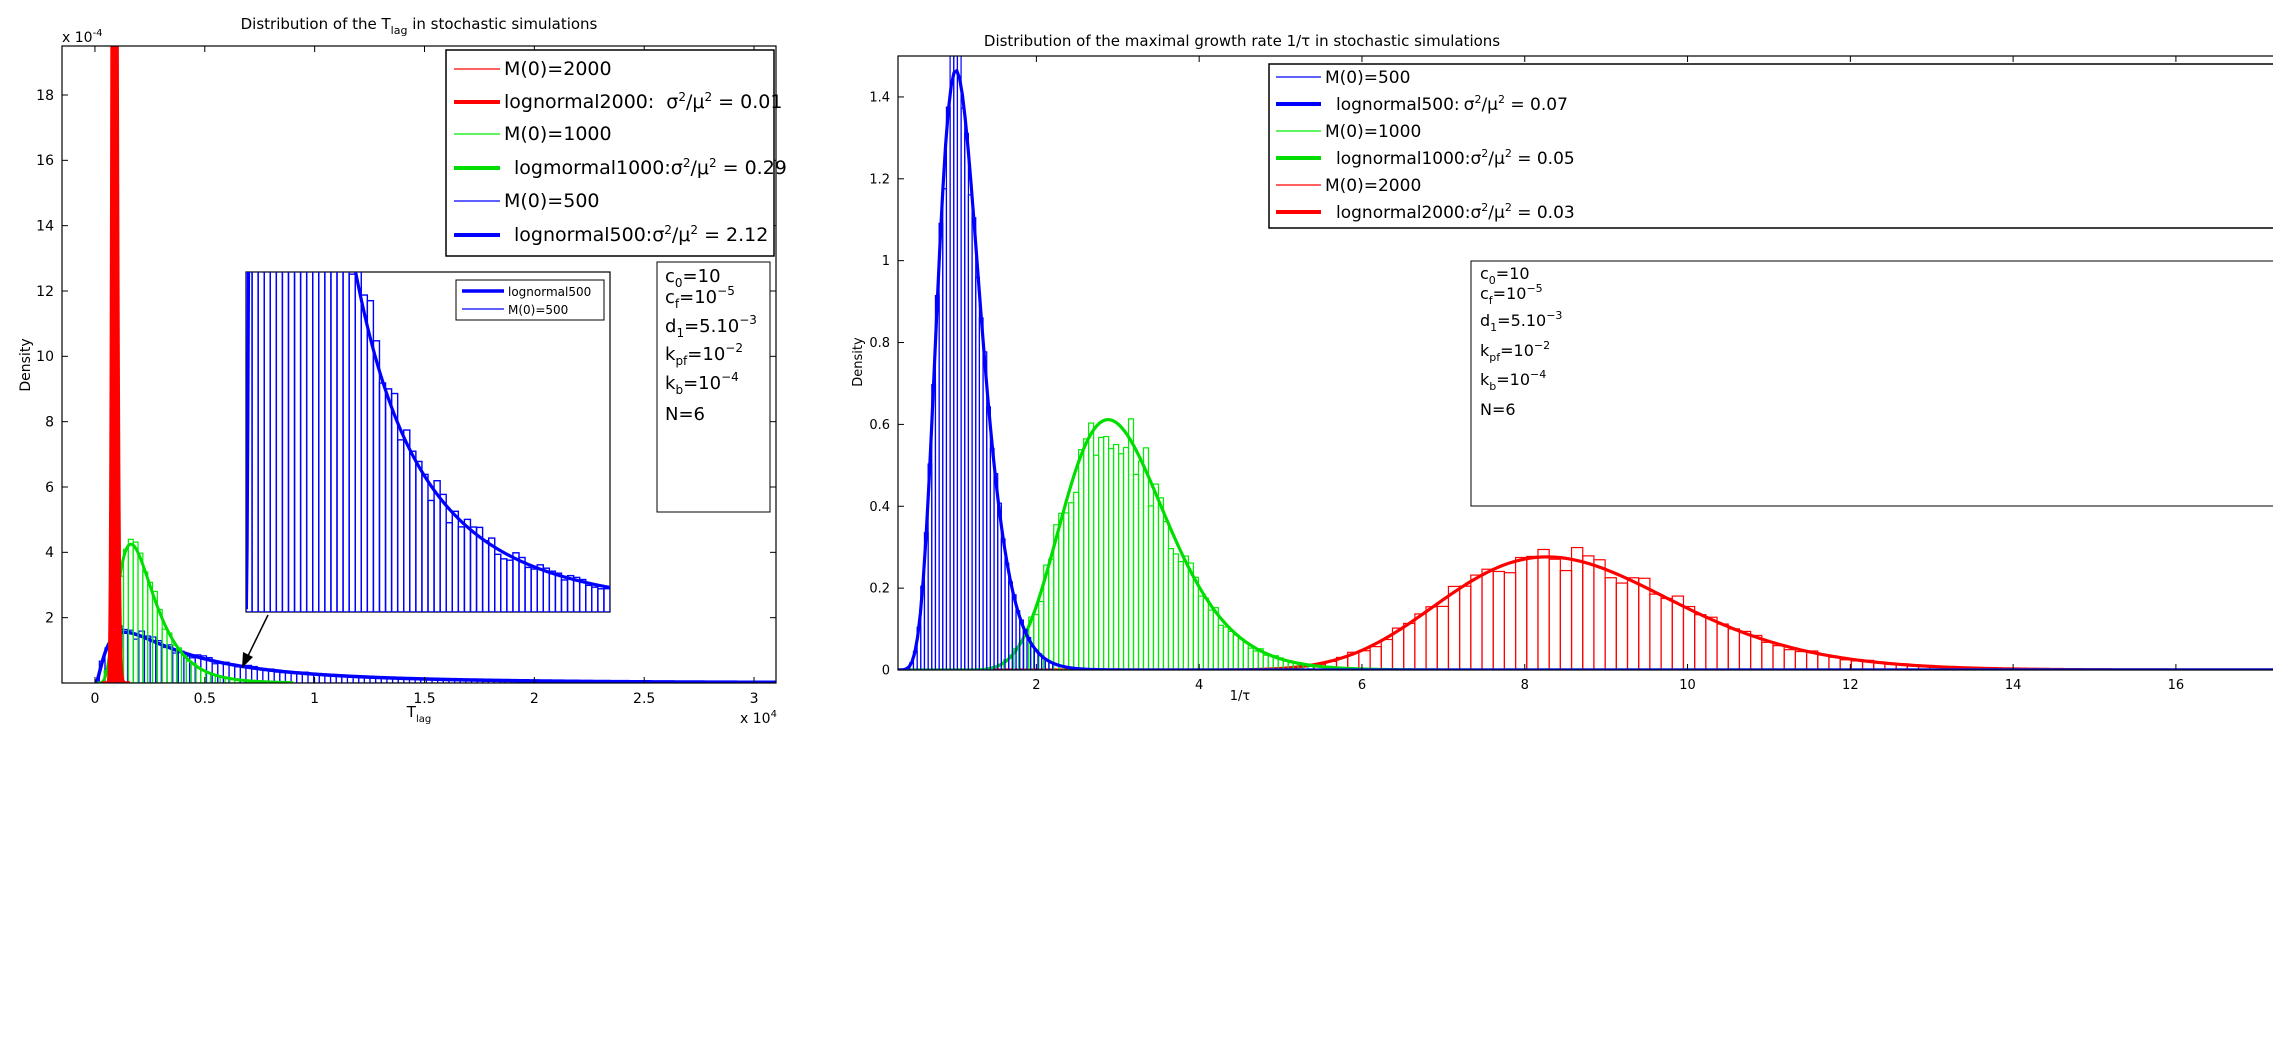 The height and width of the screenshot is (1053, 2273). What do you see at coordinates (644, 699) in the screenshot?
I see `x-tick-label: 2.5` at bounding box center [644, 699].